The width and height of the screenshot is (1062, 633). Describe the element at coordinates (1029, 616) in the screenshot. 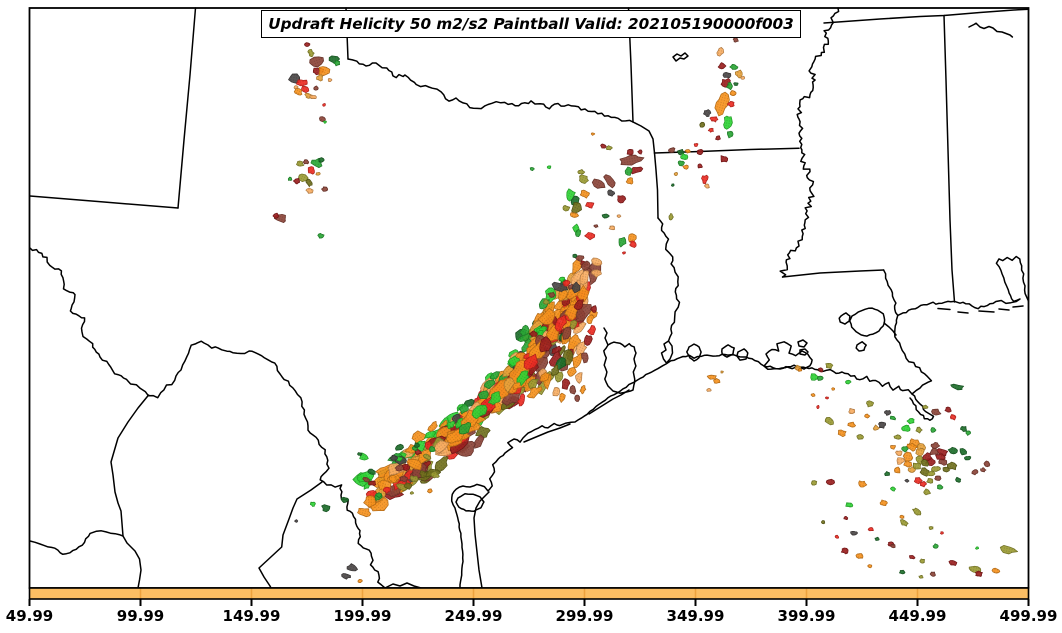

I see `colorbar-tick-label: 499.99` at that location.